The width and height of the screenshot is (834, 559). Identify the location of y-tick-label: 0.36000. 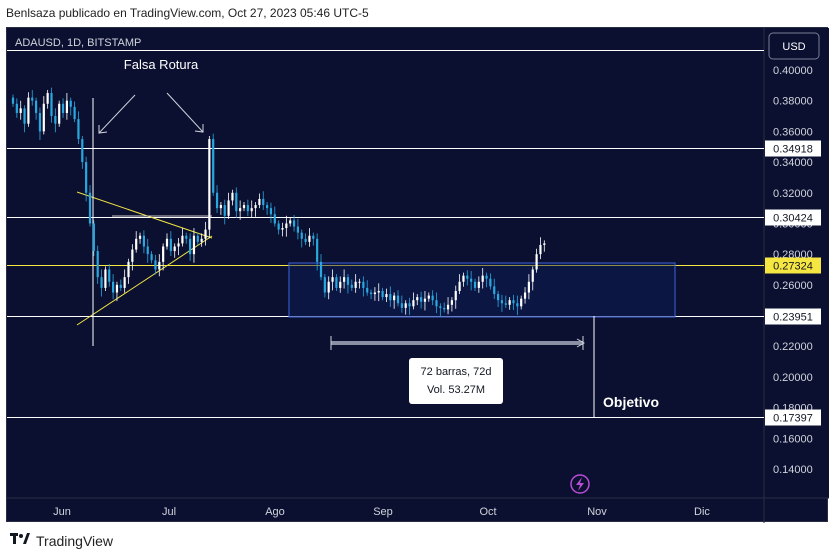
(793, 132).